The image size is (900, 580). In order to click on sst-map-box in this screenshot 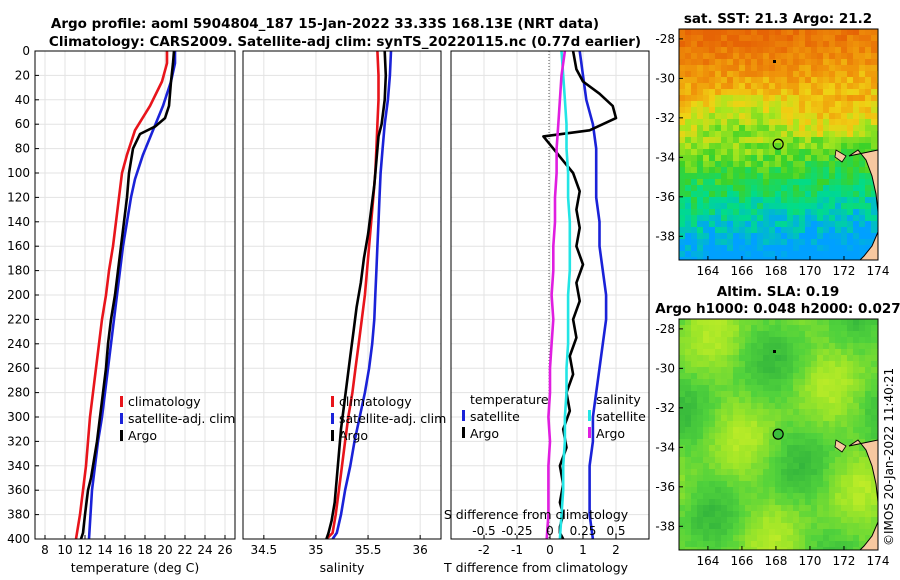, I will do `click(778, 144)`.